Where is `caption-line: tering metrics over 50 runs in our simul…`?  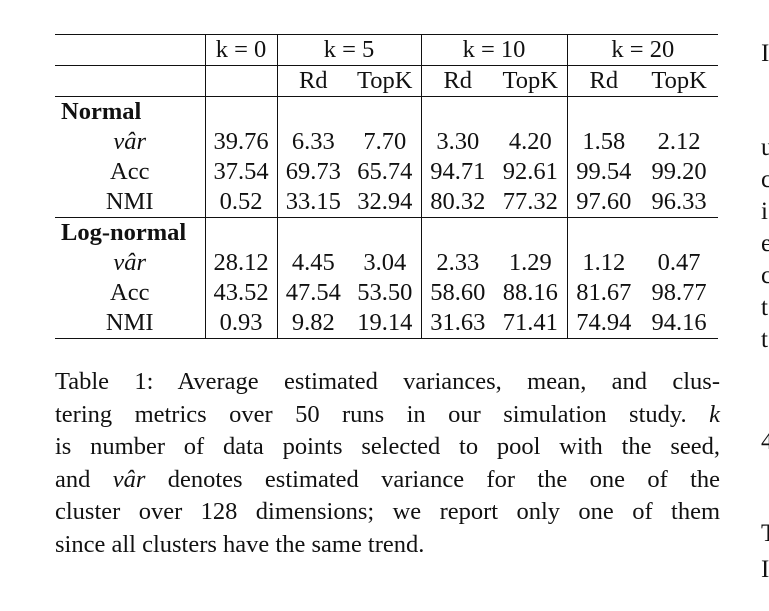
caption-line: tering metrics over 50 runs in our simul… is located at coordinates (387, 415).